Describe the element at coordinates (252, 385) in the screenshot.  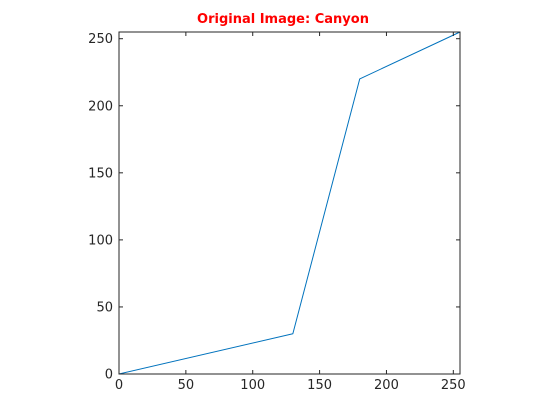
I see `x-tick-label: 100` at that location.